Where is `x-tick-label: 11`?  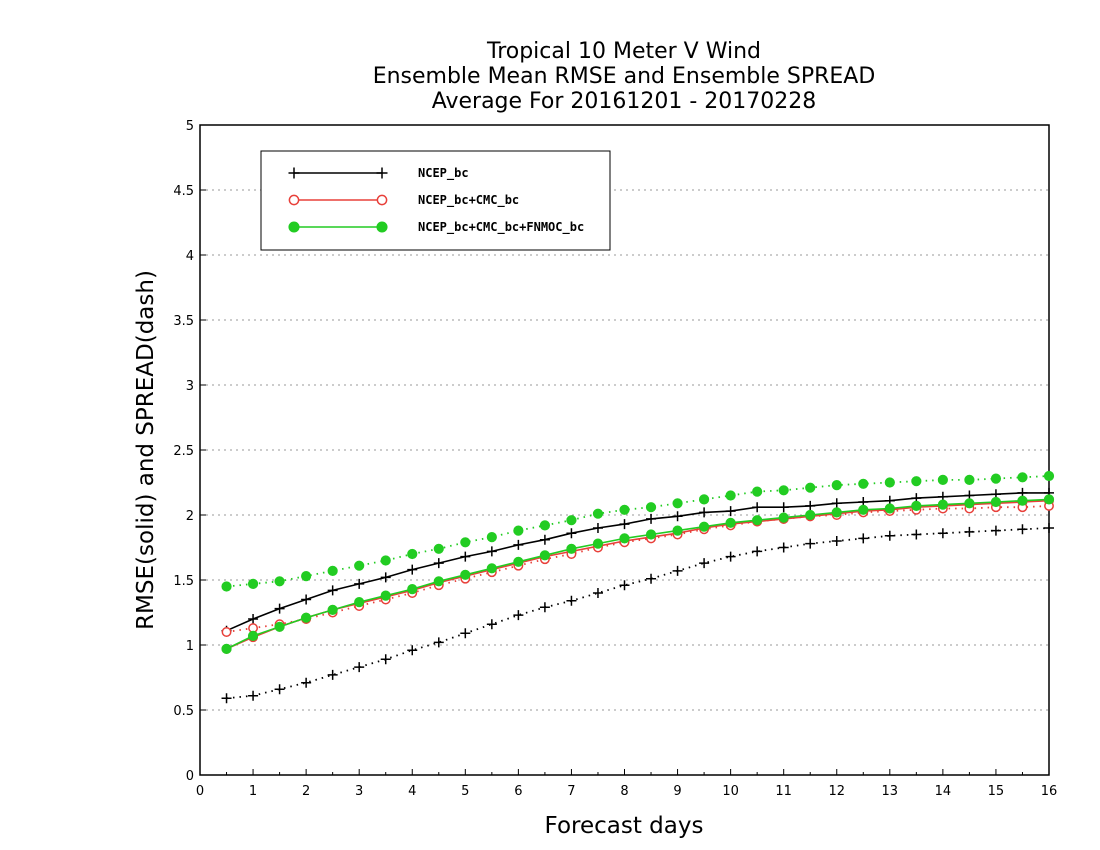
x-tick-label: 11 is located at coordinates (783, 791).